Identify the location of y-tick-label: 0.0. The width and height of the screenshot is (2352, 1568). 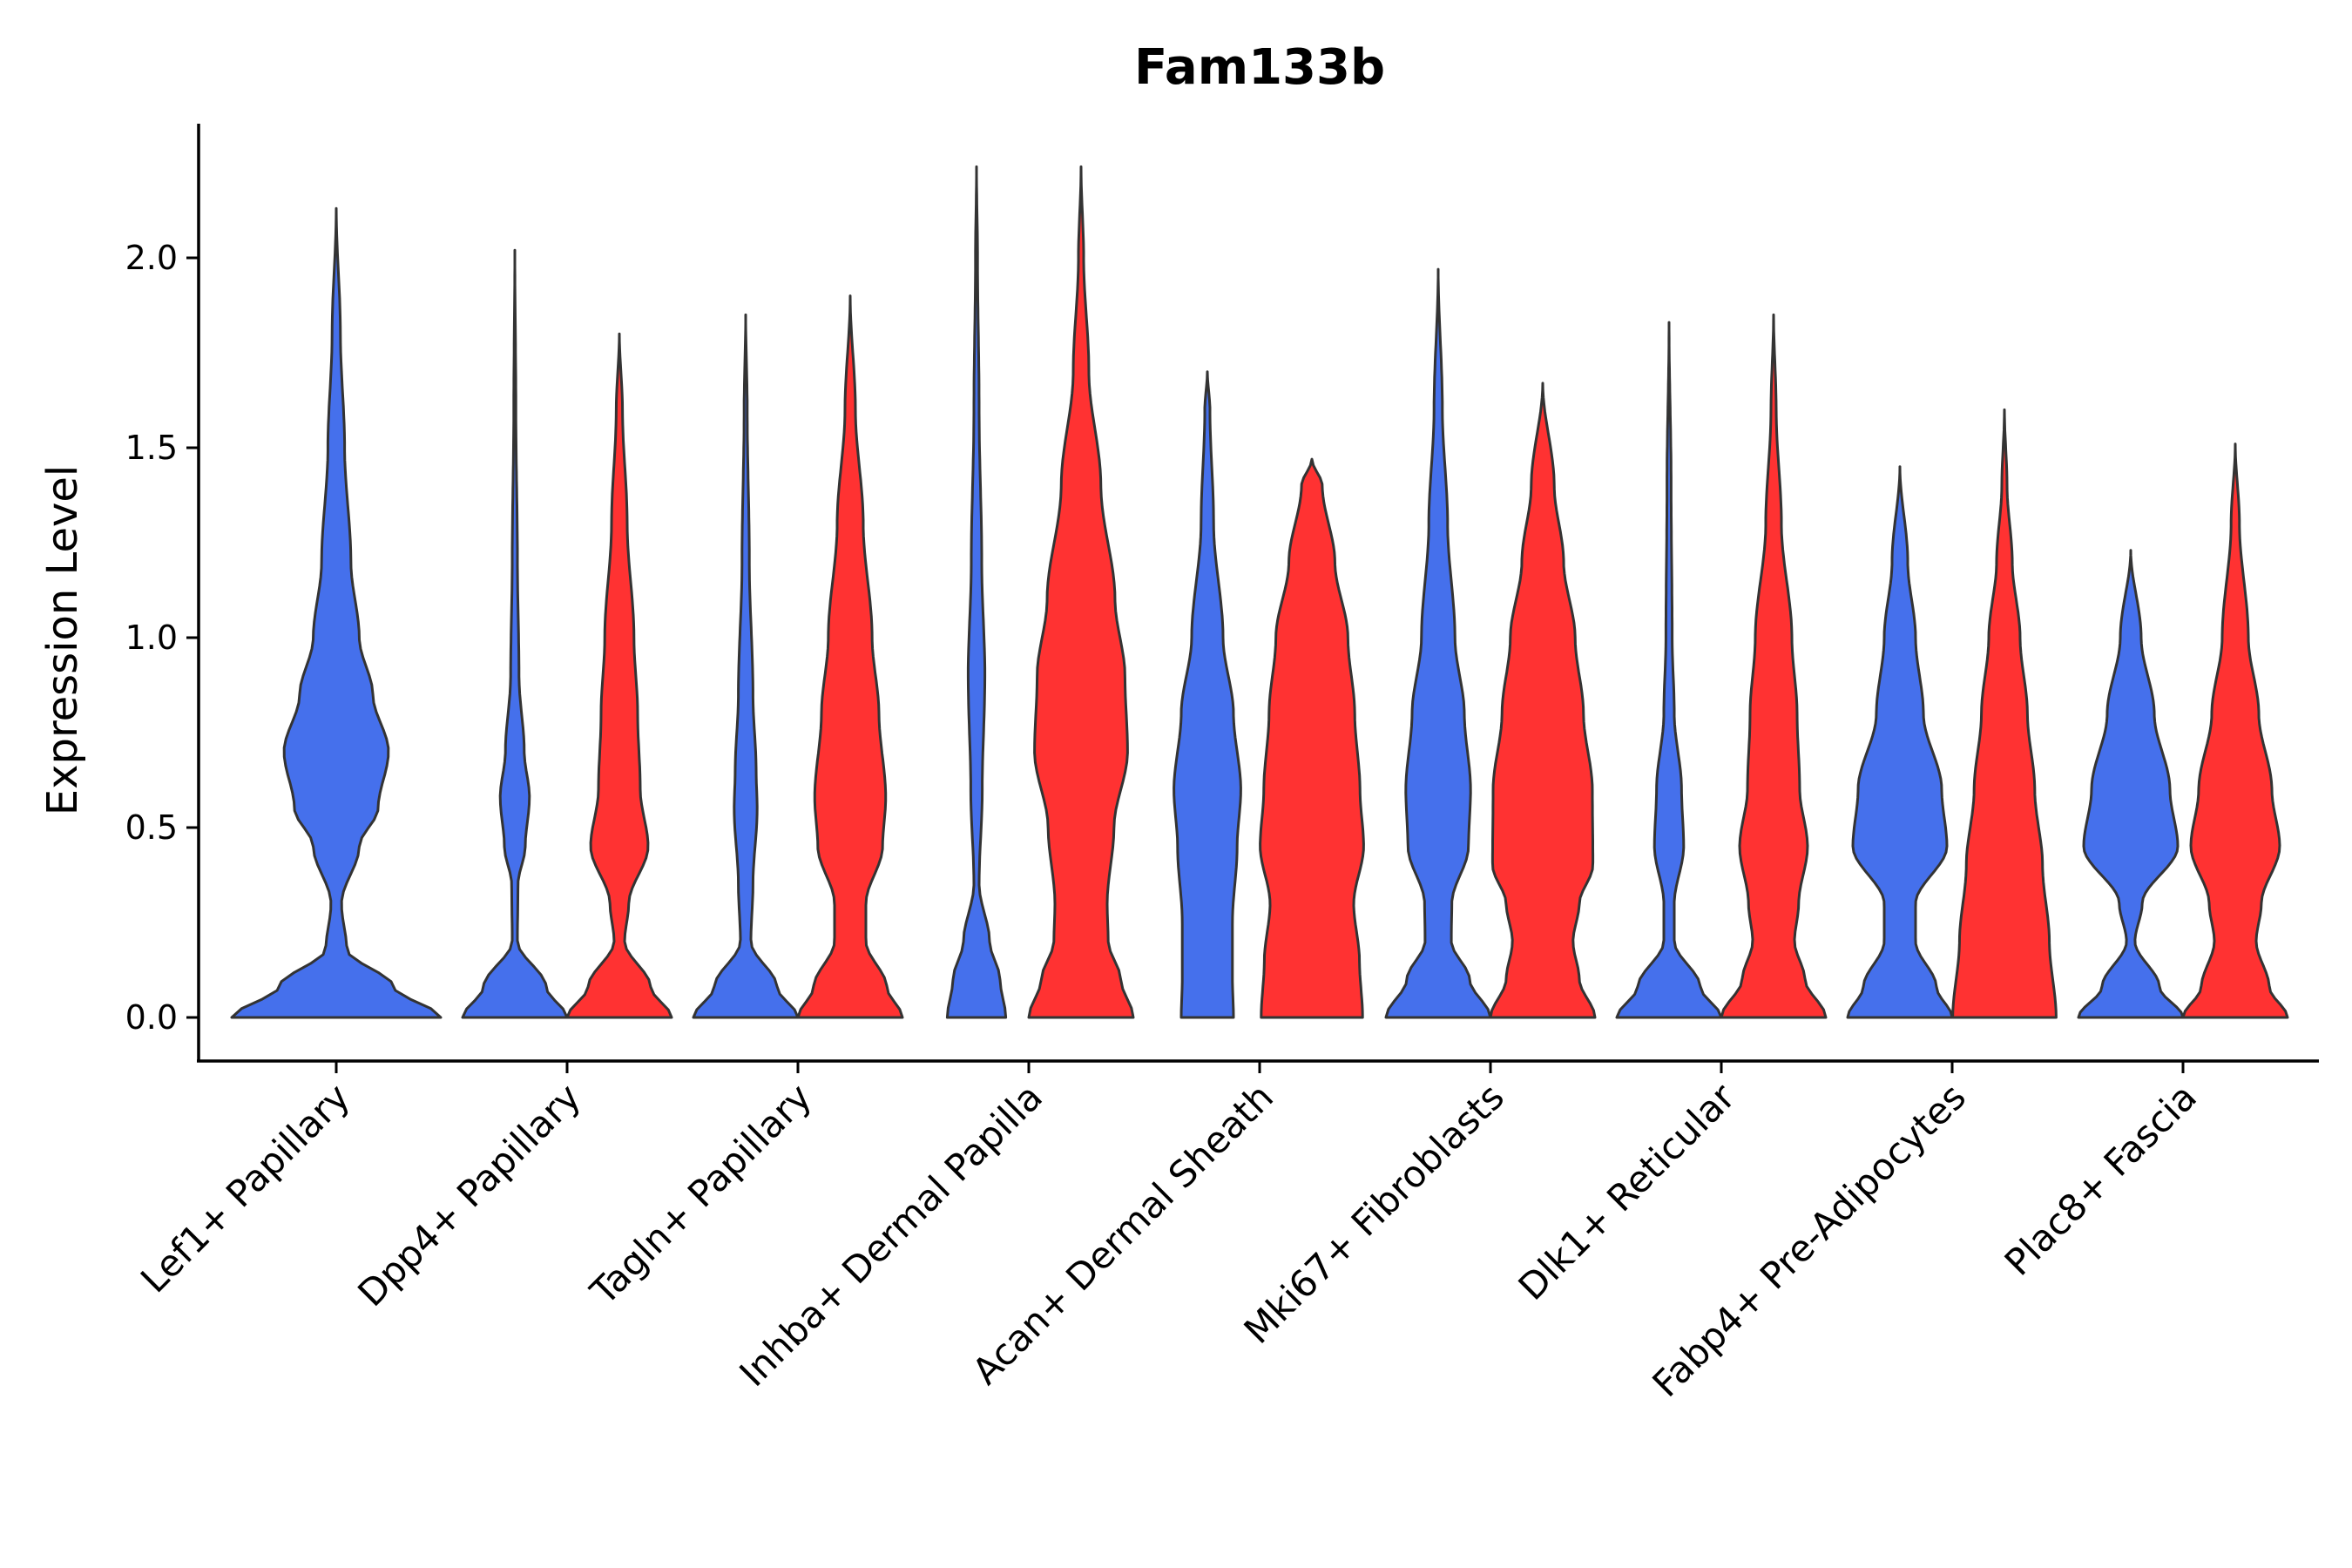
(151, 1017).